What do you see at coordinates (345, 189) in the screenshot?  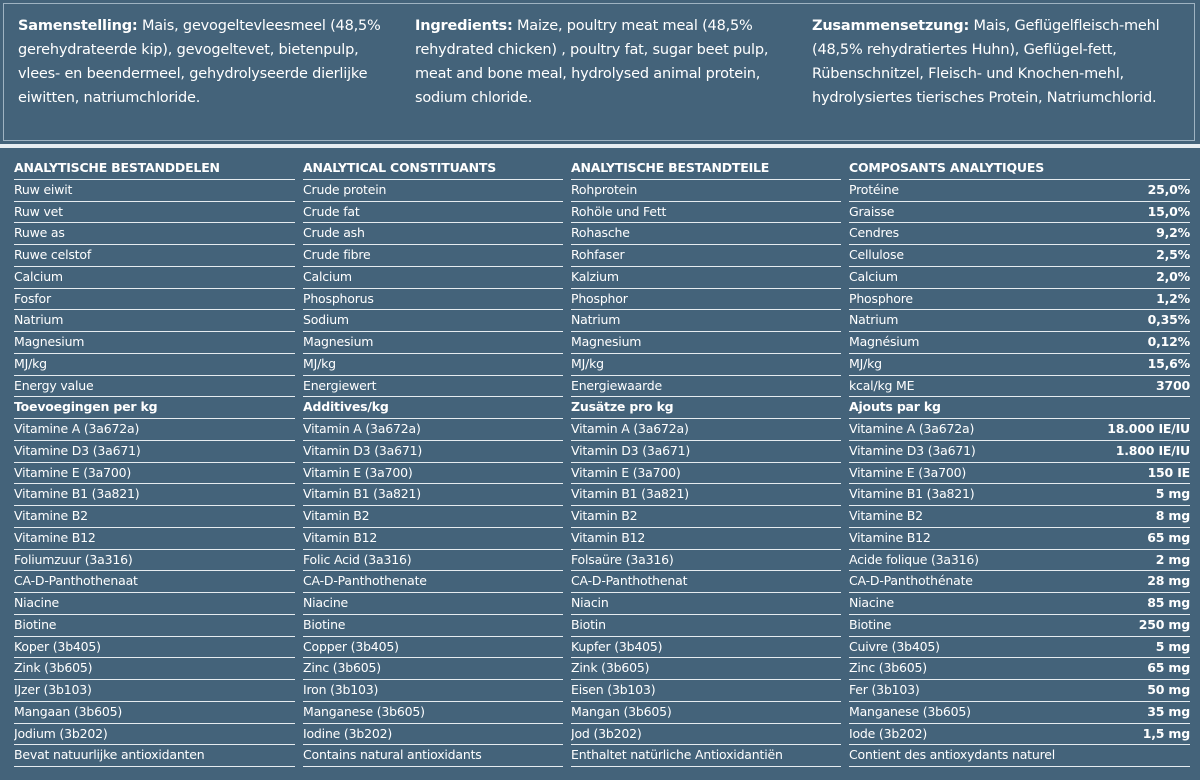 I see `cell-text: Crude protein` at bounding box center [345, 189].